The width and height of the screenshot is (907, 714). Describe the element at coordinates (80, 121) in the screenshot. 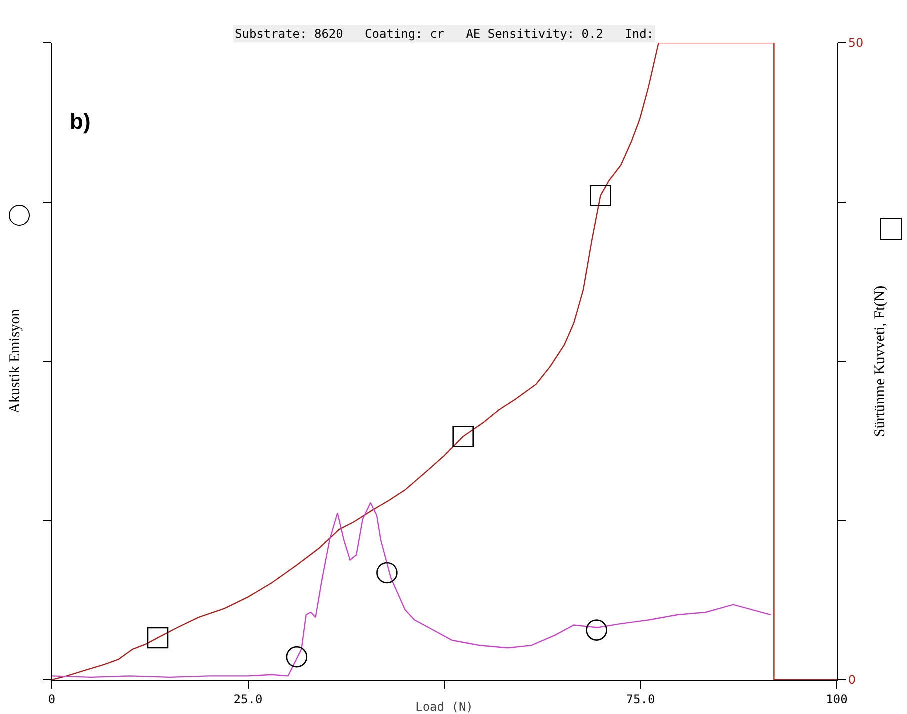

I see `annotation: b)` at that location.